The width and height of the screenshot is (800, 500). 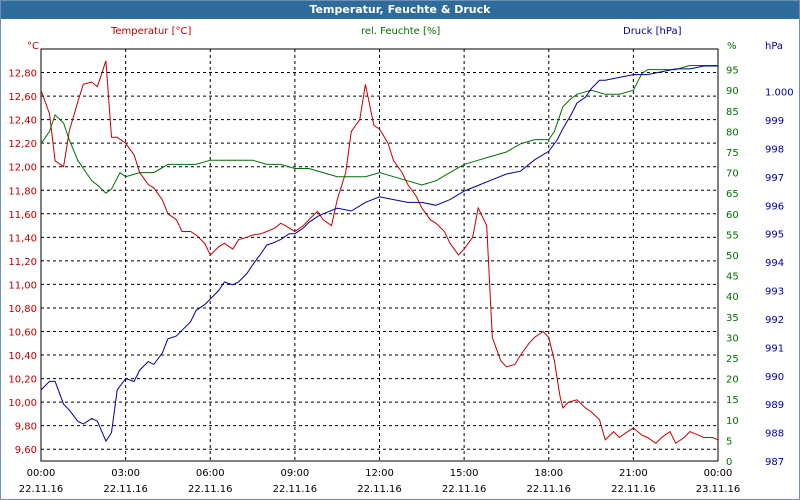 I want to click on x-tick-time: 18:00, so click(x=548, y=473).